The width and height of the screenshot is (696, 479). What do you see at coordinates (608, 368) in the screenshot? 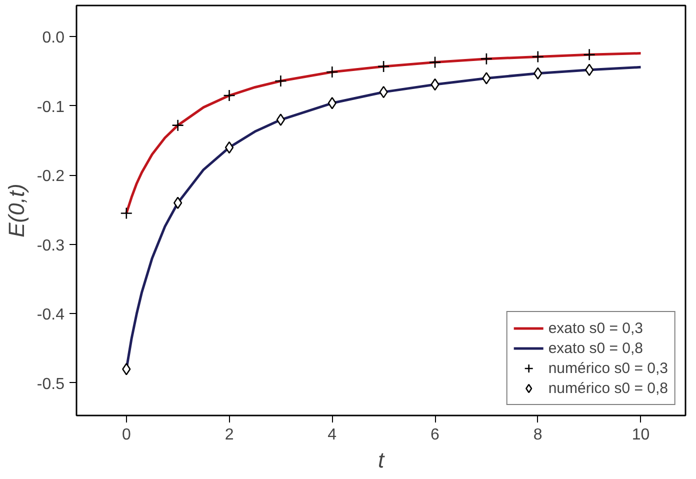
I see `legend-label: numérico s0 = 0,3` at bounding box center [608, 368].